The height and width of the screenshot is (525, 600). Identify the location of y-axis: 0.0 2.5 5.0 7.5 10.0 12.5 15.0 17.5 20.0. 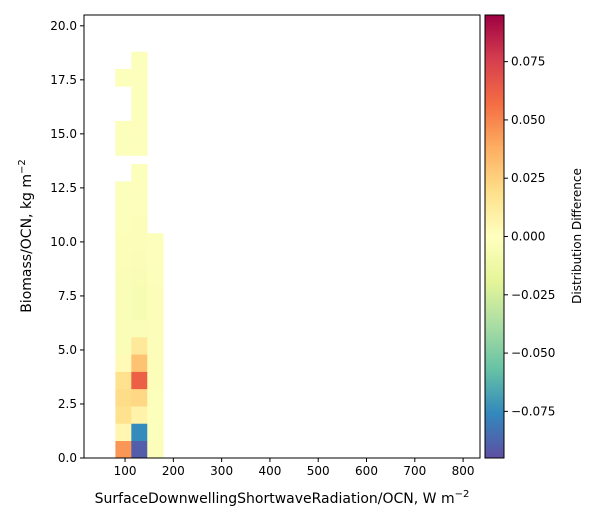
(67, 242).